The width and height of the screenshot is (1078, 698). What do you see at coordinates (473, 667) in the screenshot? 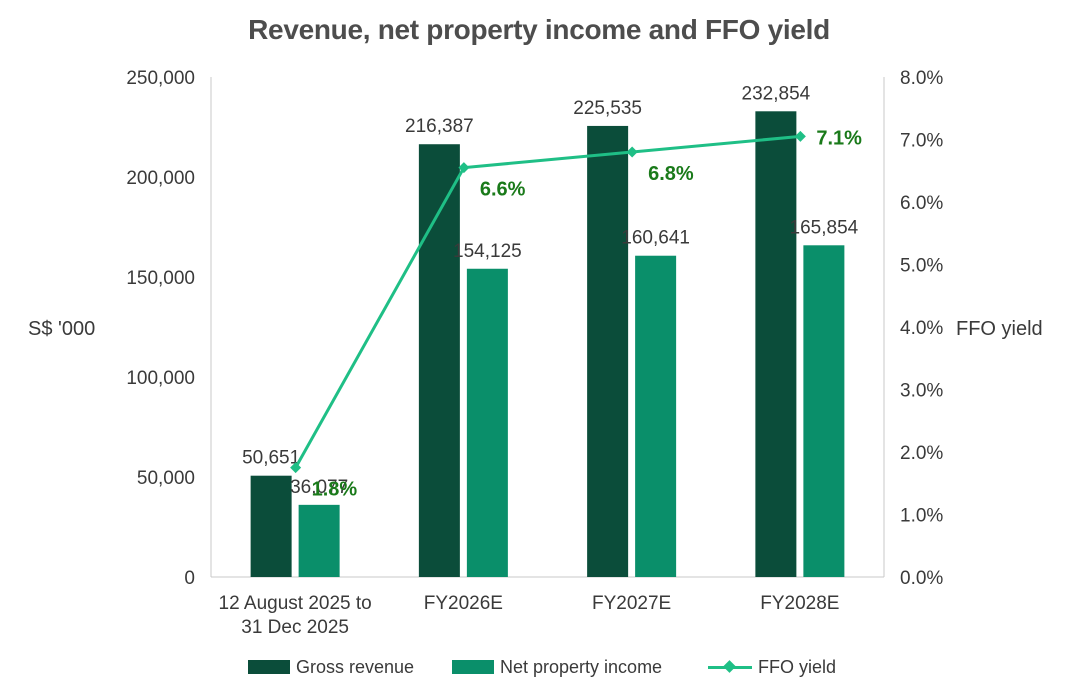
I see `legend-swatch-net-property-income` at bounding box center [473, 667].